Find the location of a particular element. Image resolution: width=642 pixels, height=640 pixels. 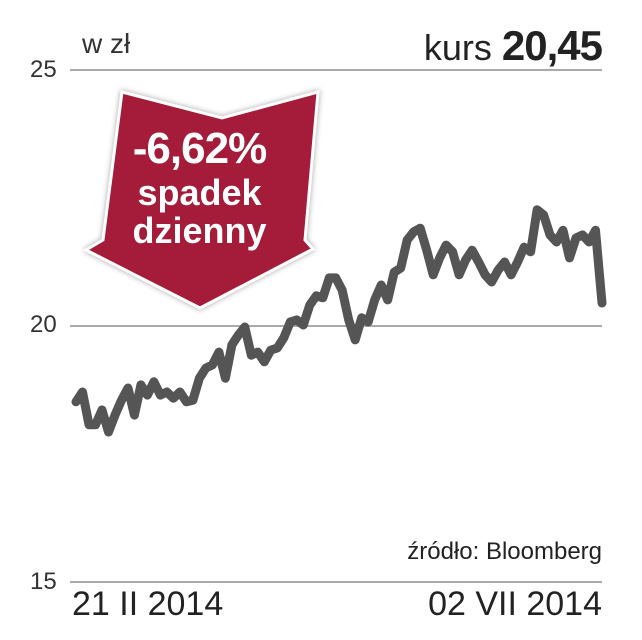

badge-line2: dzienny is located at coordinates (199, 230).